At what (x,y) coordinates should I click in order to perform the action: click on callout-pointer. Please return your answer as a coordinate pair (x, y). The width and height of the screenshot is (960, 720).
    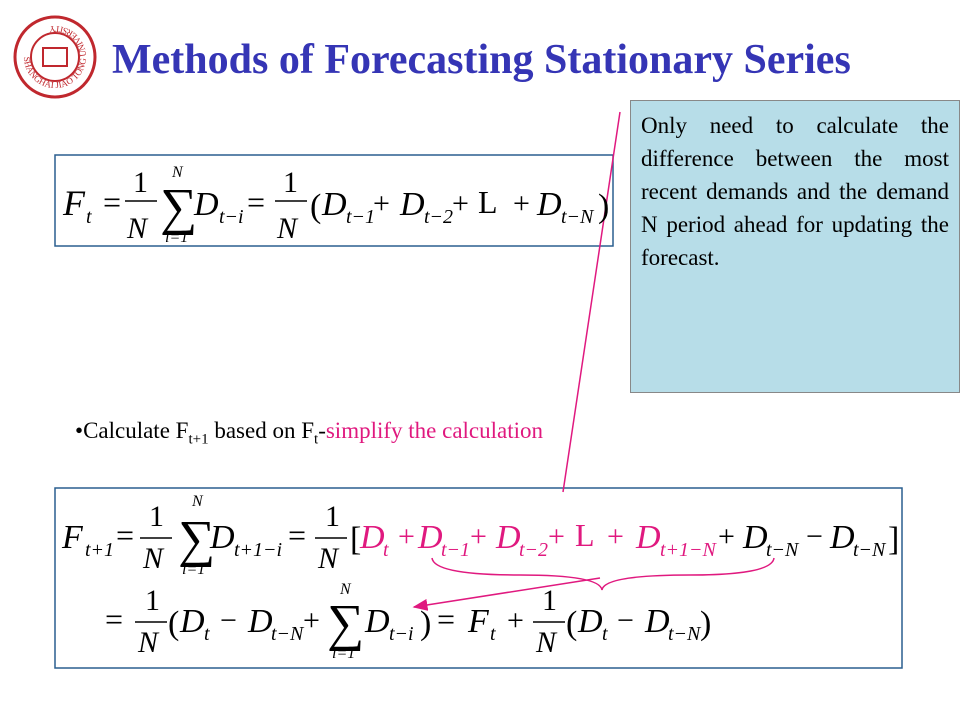
    Looking at the image, I should click on (591, 302).